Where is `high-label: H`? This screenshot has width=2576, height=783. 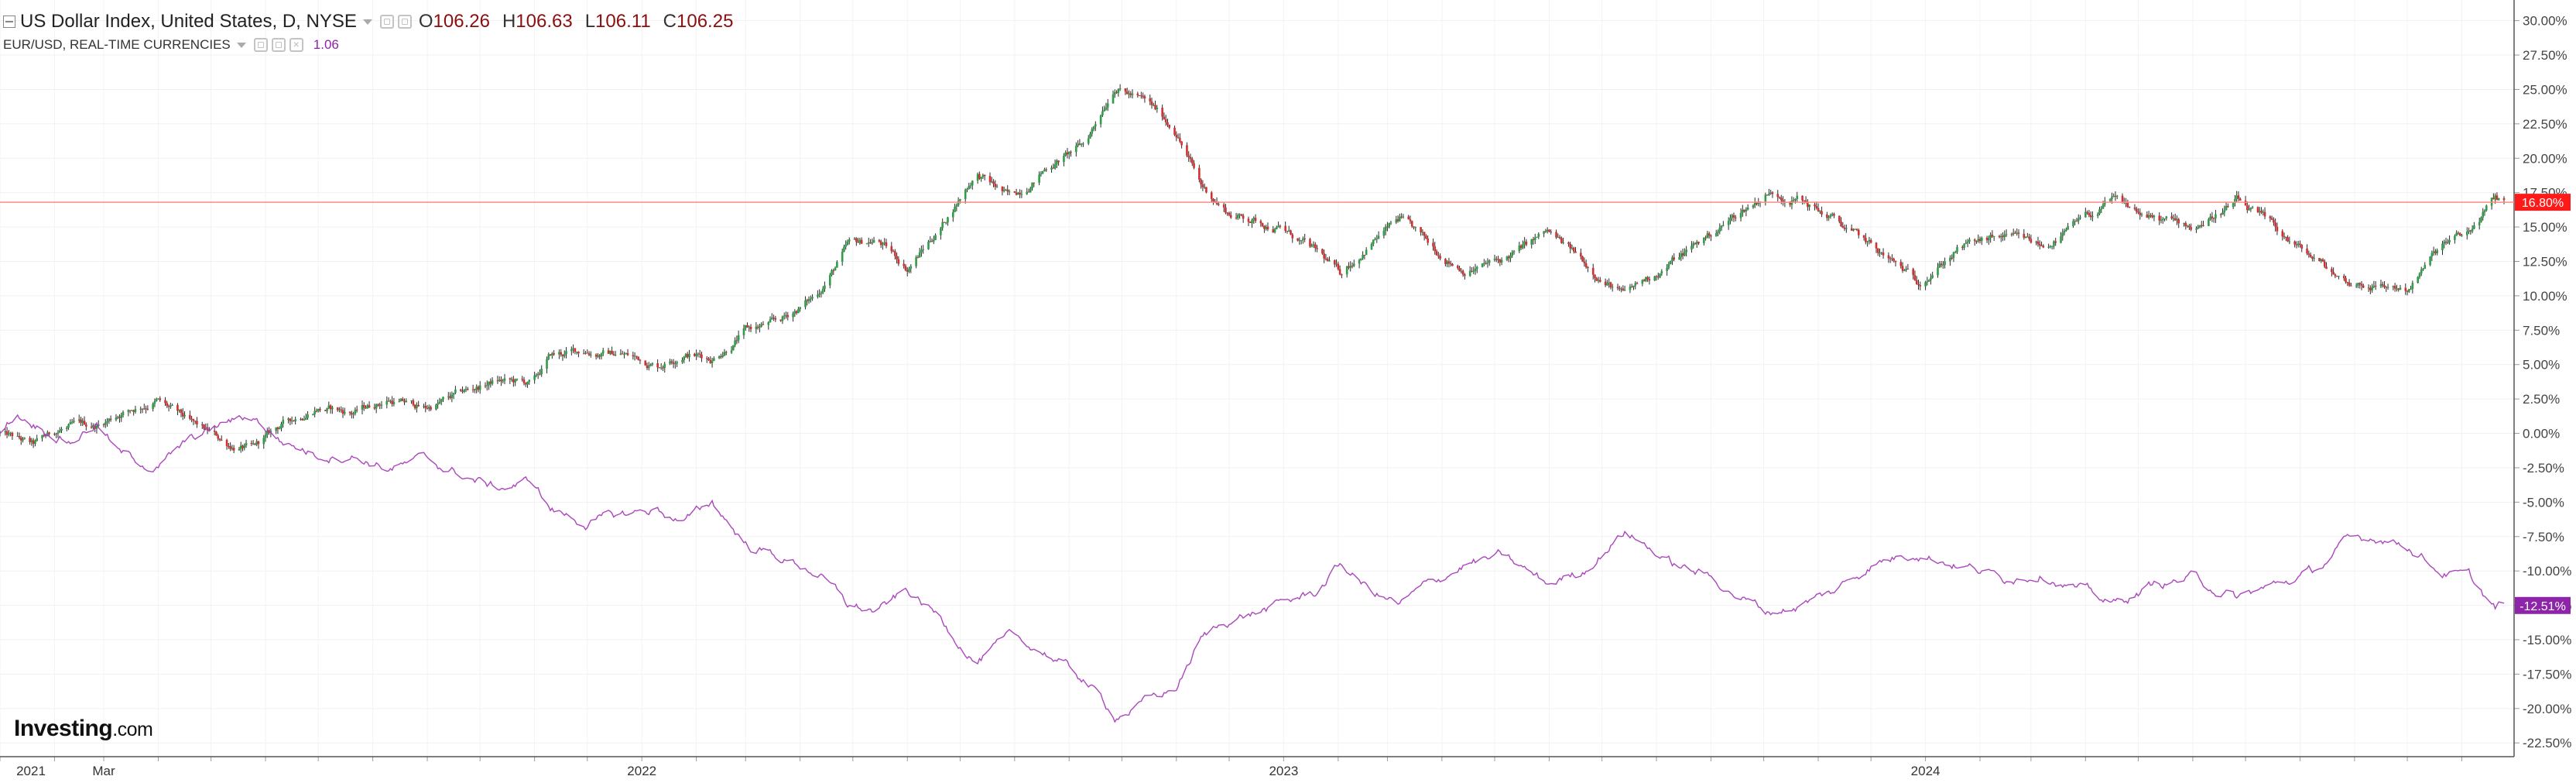
high-label: H is located at coordinates (509, 21).